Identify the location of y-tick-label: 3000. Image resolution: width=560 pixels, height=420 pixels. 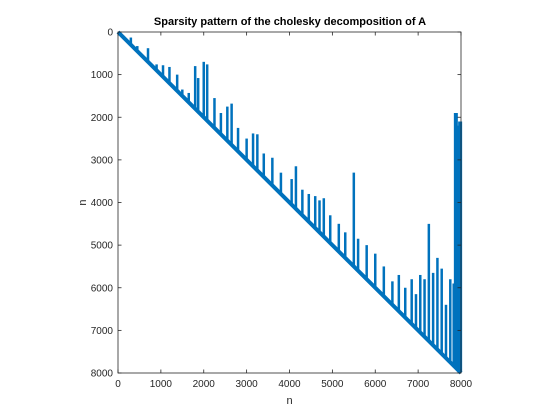
(102, 160).